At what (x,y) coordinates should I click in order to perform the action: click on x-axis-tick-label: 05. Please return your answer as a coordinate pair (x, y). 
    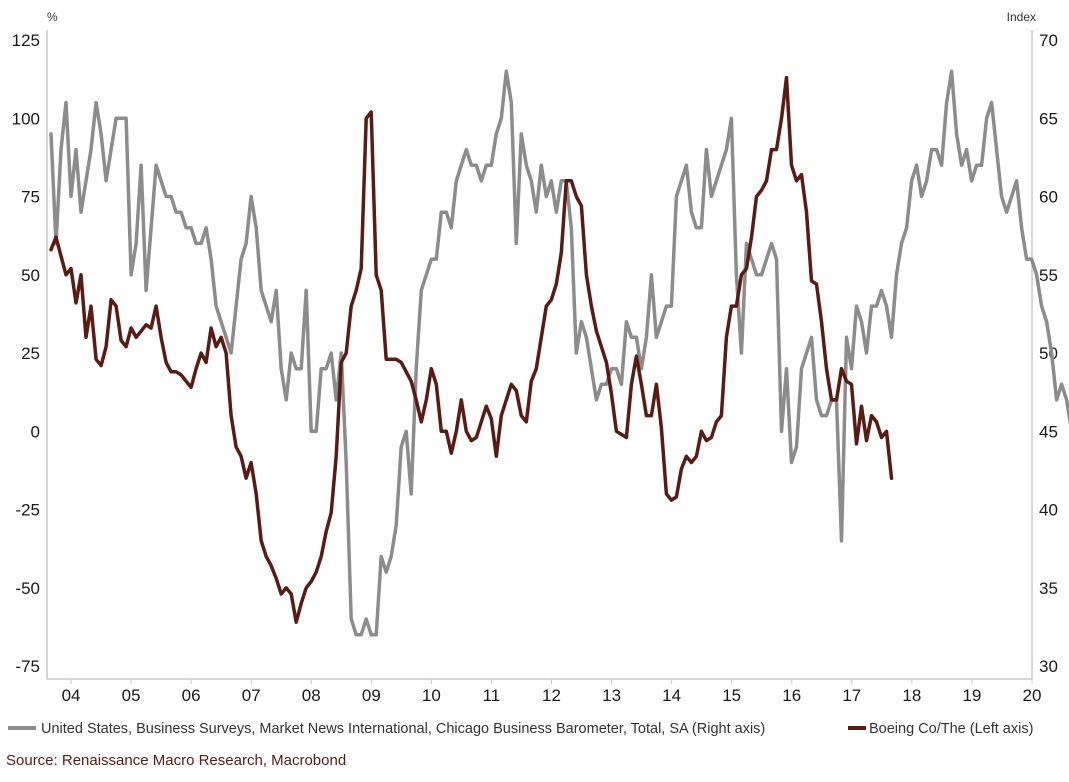
    Looking at the image, I should click on (131, 695).